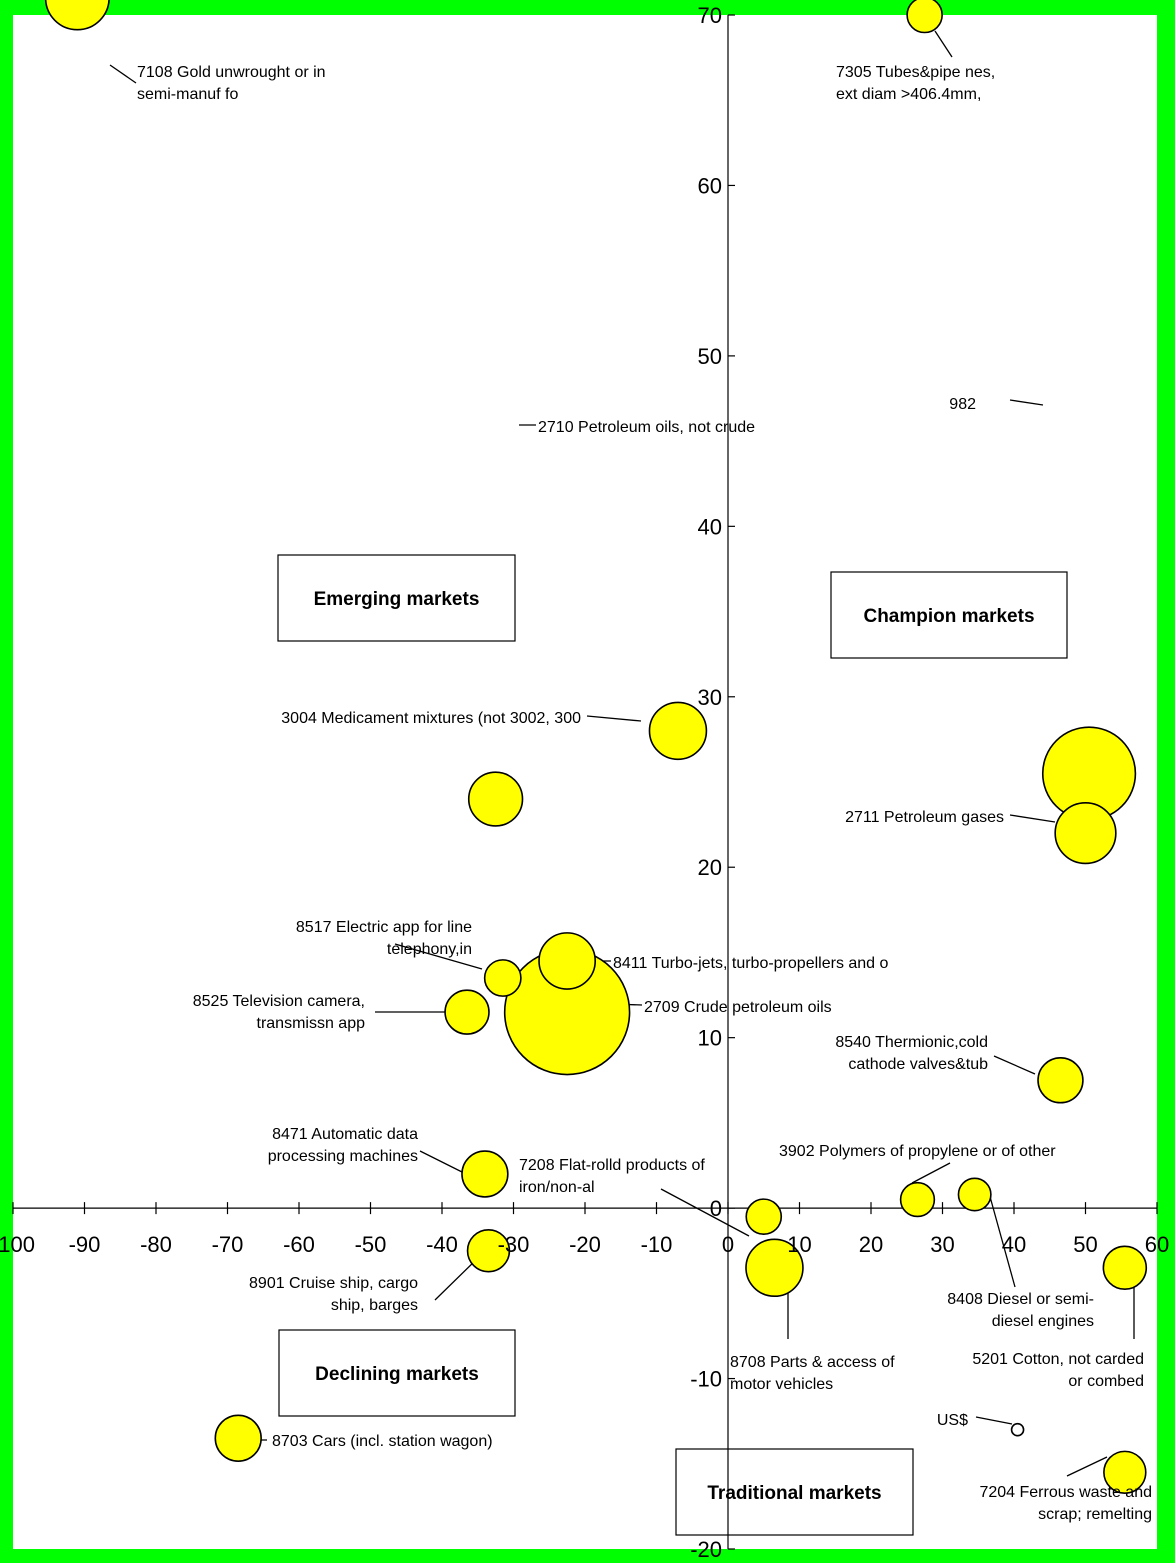 This screenshot has height=1563, width=1175. What do you see at coordinates (228, 1244) in the screenshot?
I see `x-tick-label: -70` at bounding box center [228, 1244].